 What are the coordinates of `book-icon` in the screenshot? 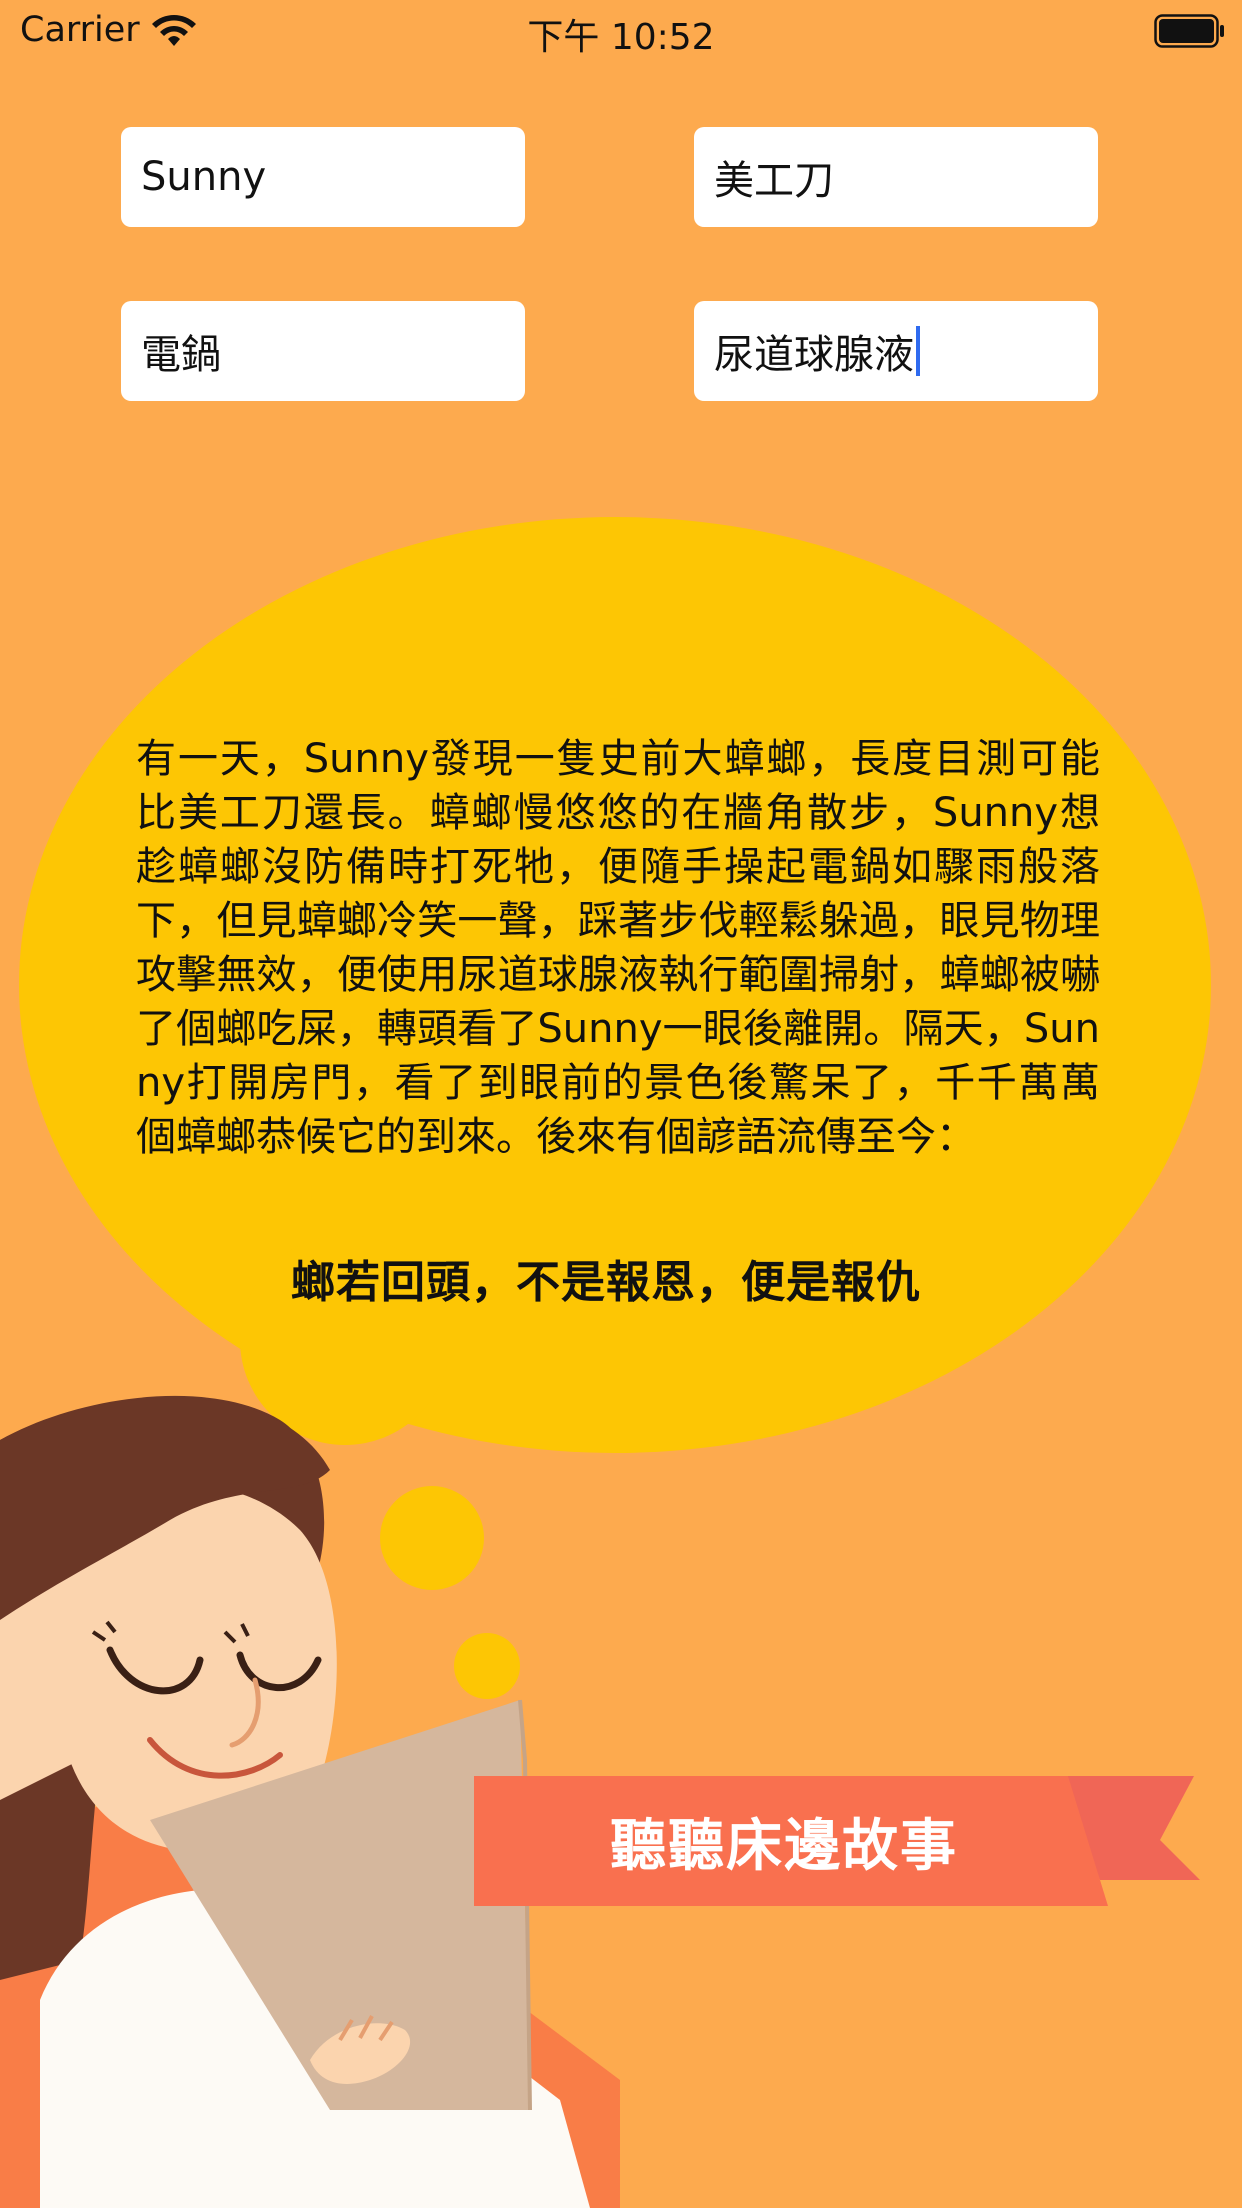 It's located at (340, 1905).